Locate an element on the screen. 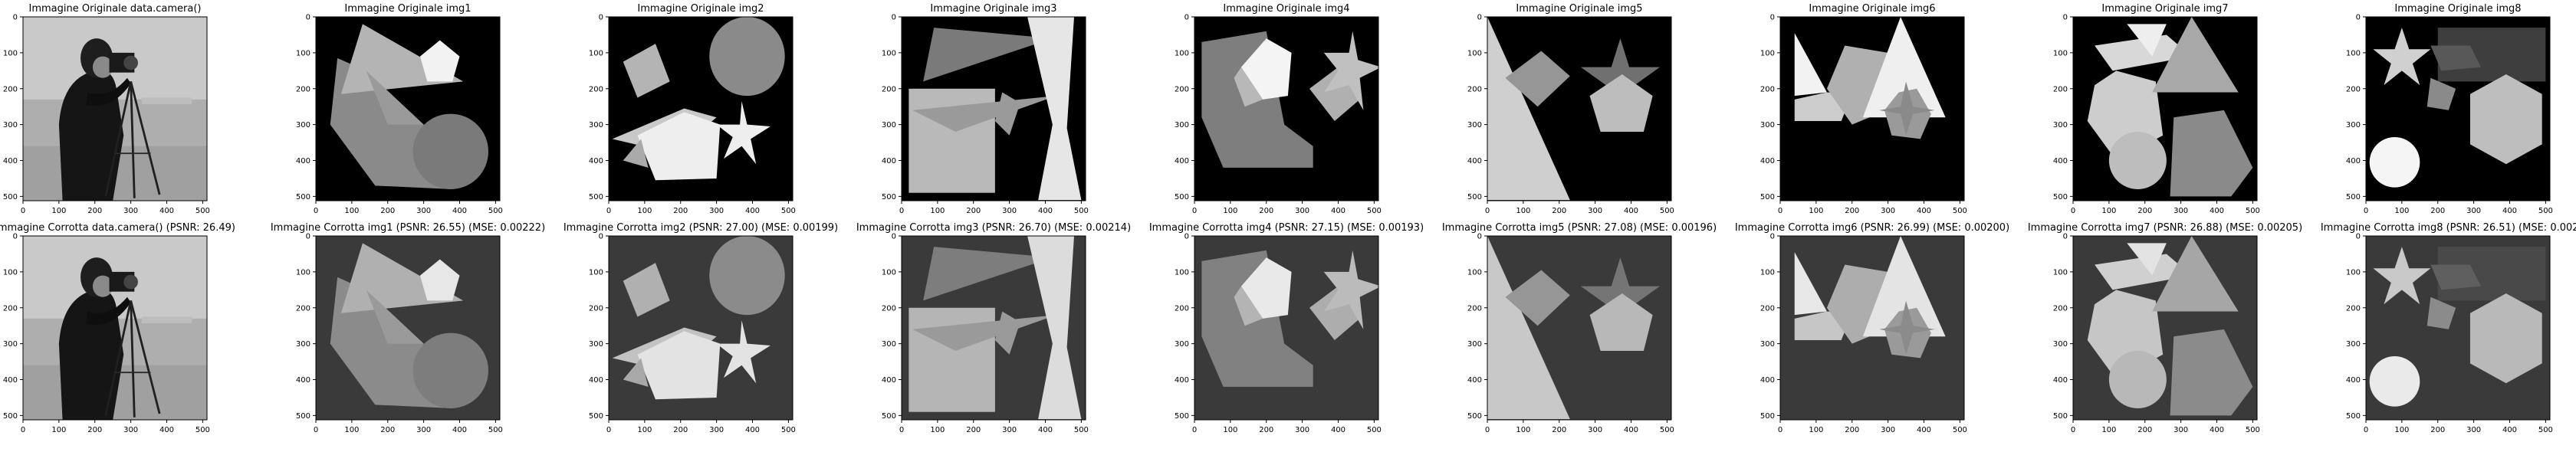  image-img5 is located at coordinates (1579, 328).